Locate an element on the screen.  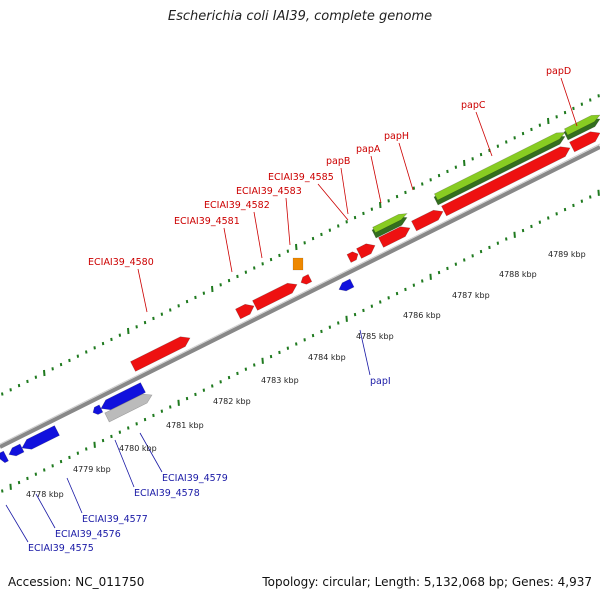
cds-papH is located at coordinates (427, 220).